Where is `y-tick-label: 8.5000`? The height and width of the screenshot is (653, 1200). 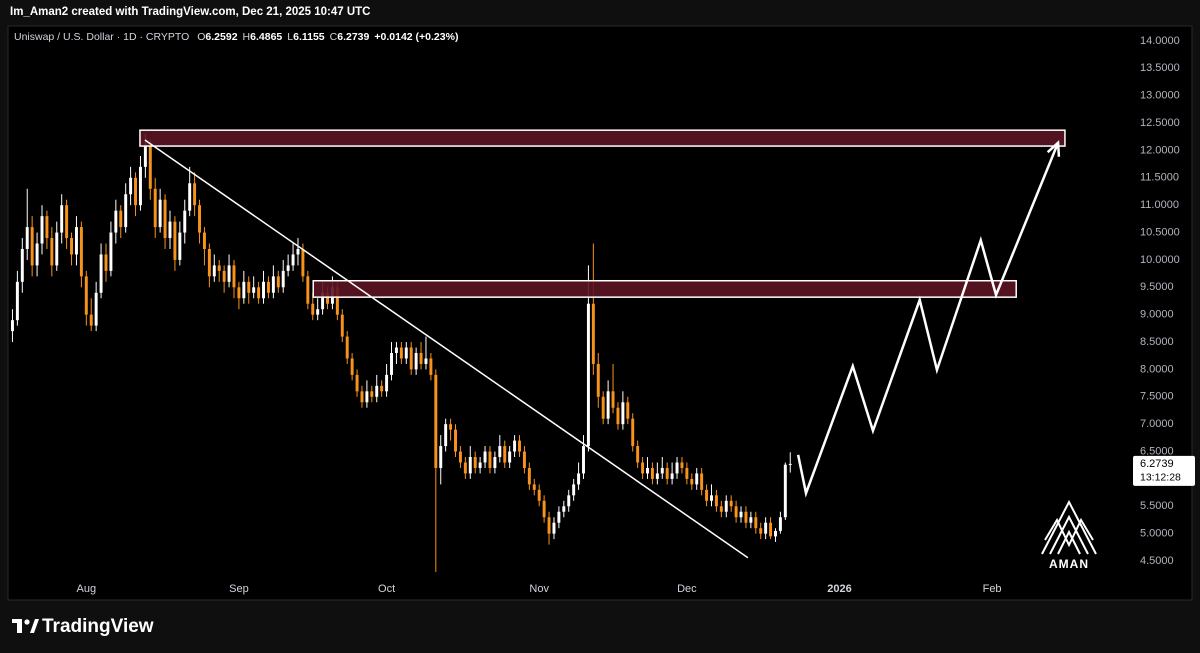 y-tick-label: 8.5000 is located at coordinates (1157, 342).